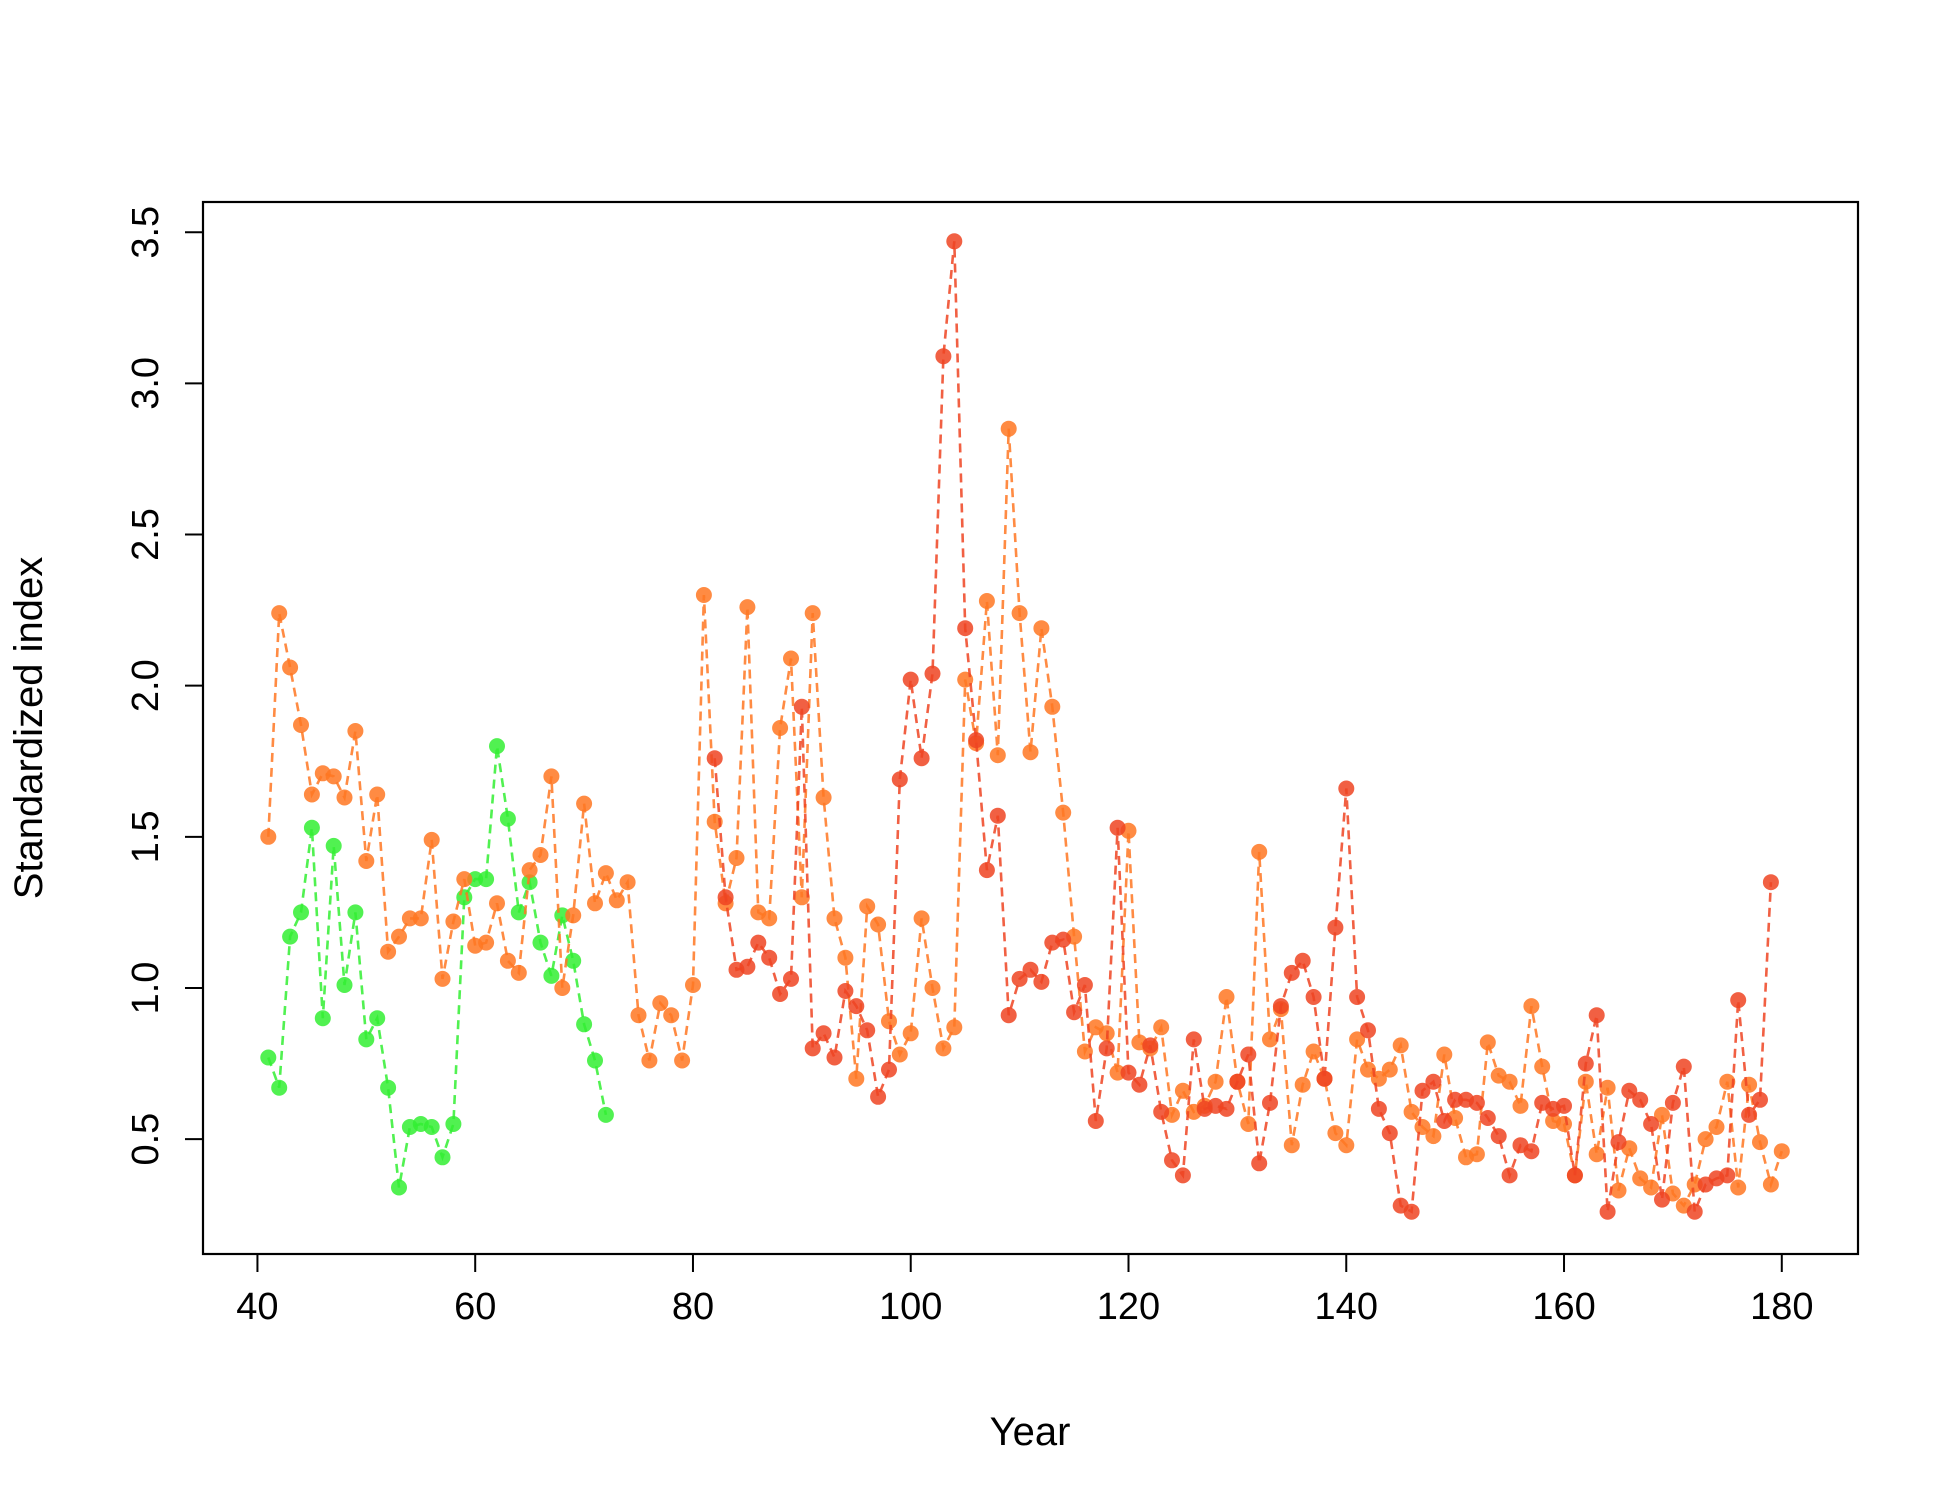 The width and height of the screenshot is (1950, 1505). What do you see at coordinates (146, 836) in the screenshot?
I see `y-tick-label: 1.5` at bounding box center [146, 836].